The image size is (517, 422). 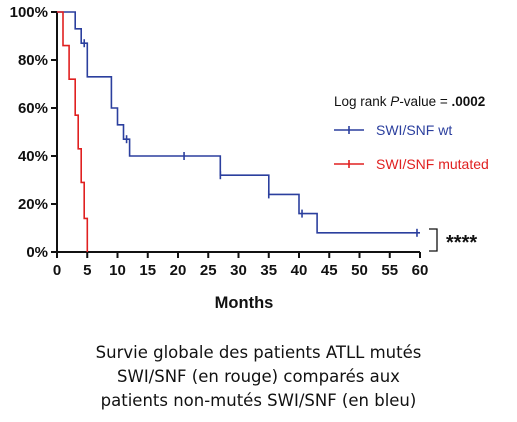 I want to click on x-tick-label: 60, so click(x=420, y=270).